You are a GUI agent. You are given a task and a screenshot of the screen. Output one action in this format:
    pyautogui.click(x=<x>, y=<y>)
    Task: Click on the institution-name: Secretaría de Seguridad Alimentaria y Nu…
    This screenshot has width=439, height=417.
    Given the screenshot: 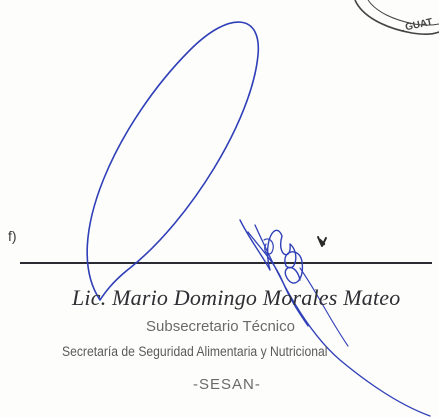 What is the action you would take?
    pyautogui.click(x=194, y=351)
    